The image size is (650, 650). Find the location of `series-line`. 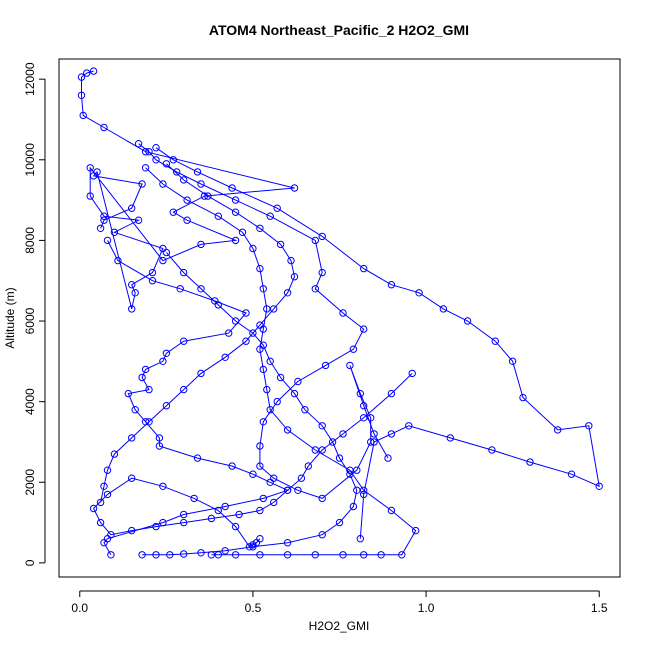

series-line is located at coordinates (188, 190).